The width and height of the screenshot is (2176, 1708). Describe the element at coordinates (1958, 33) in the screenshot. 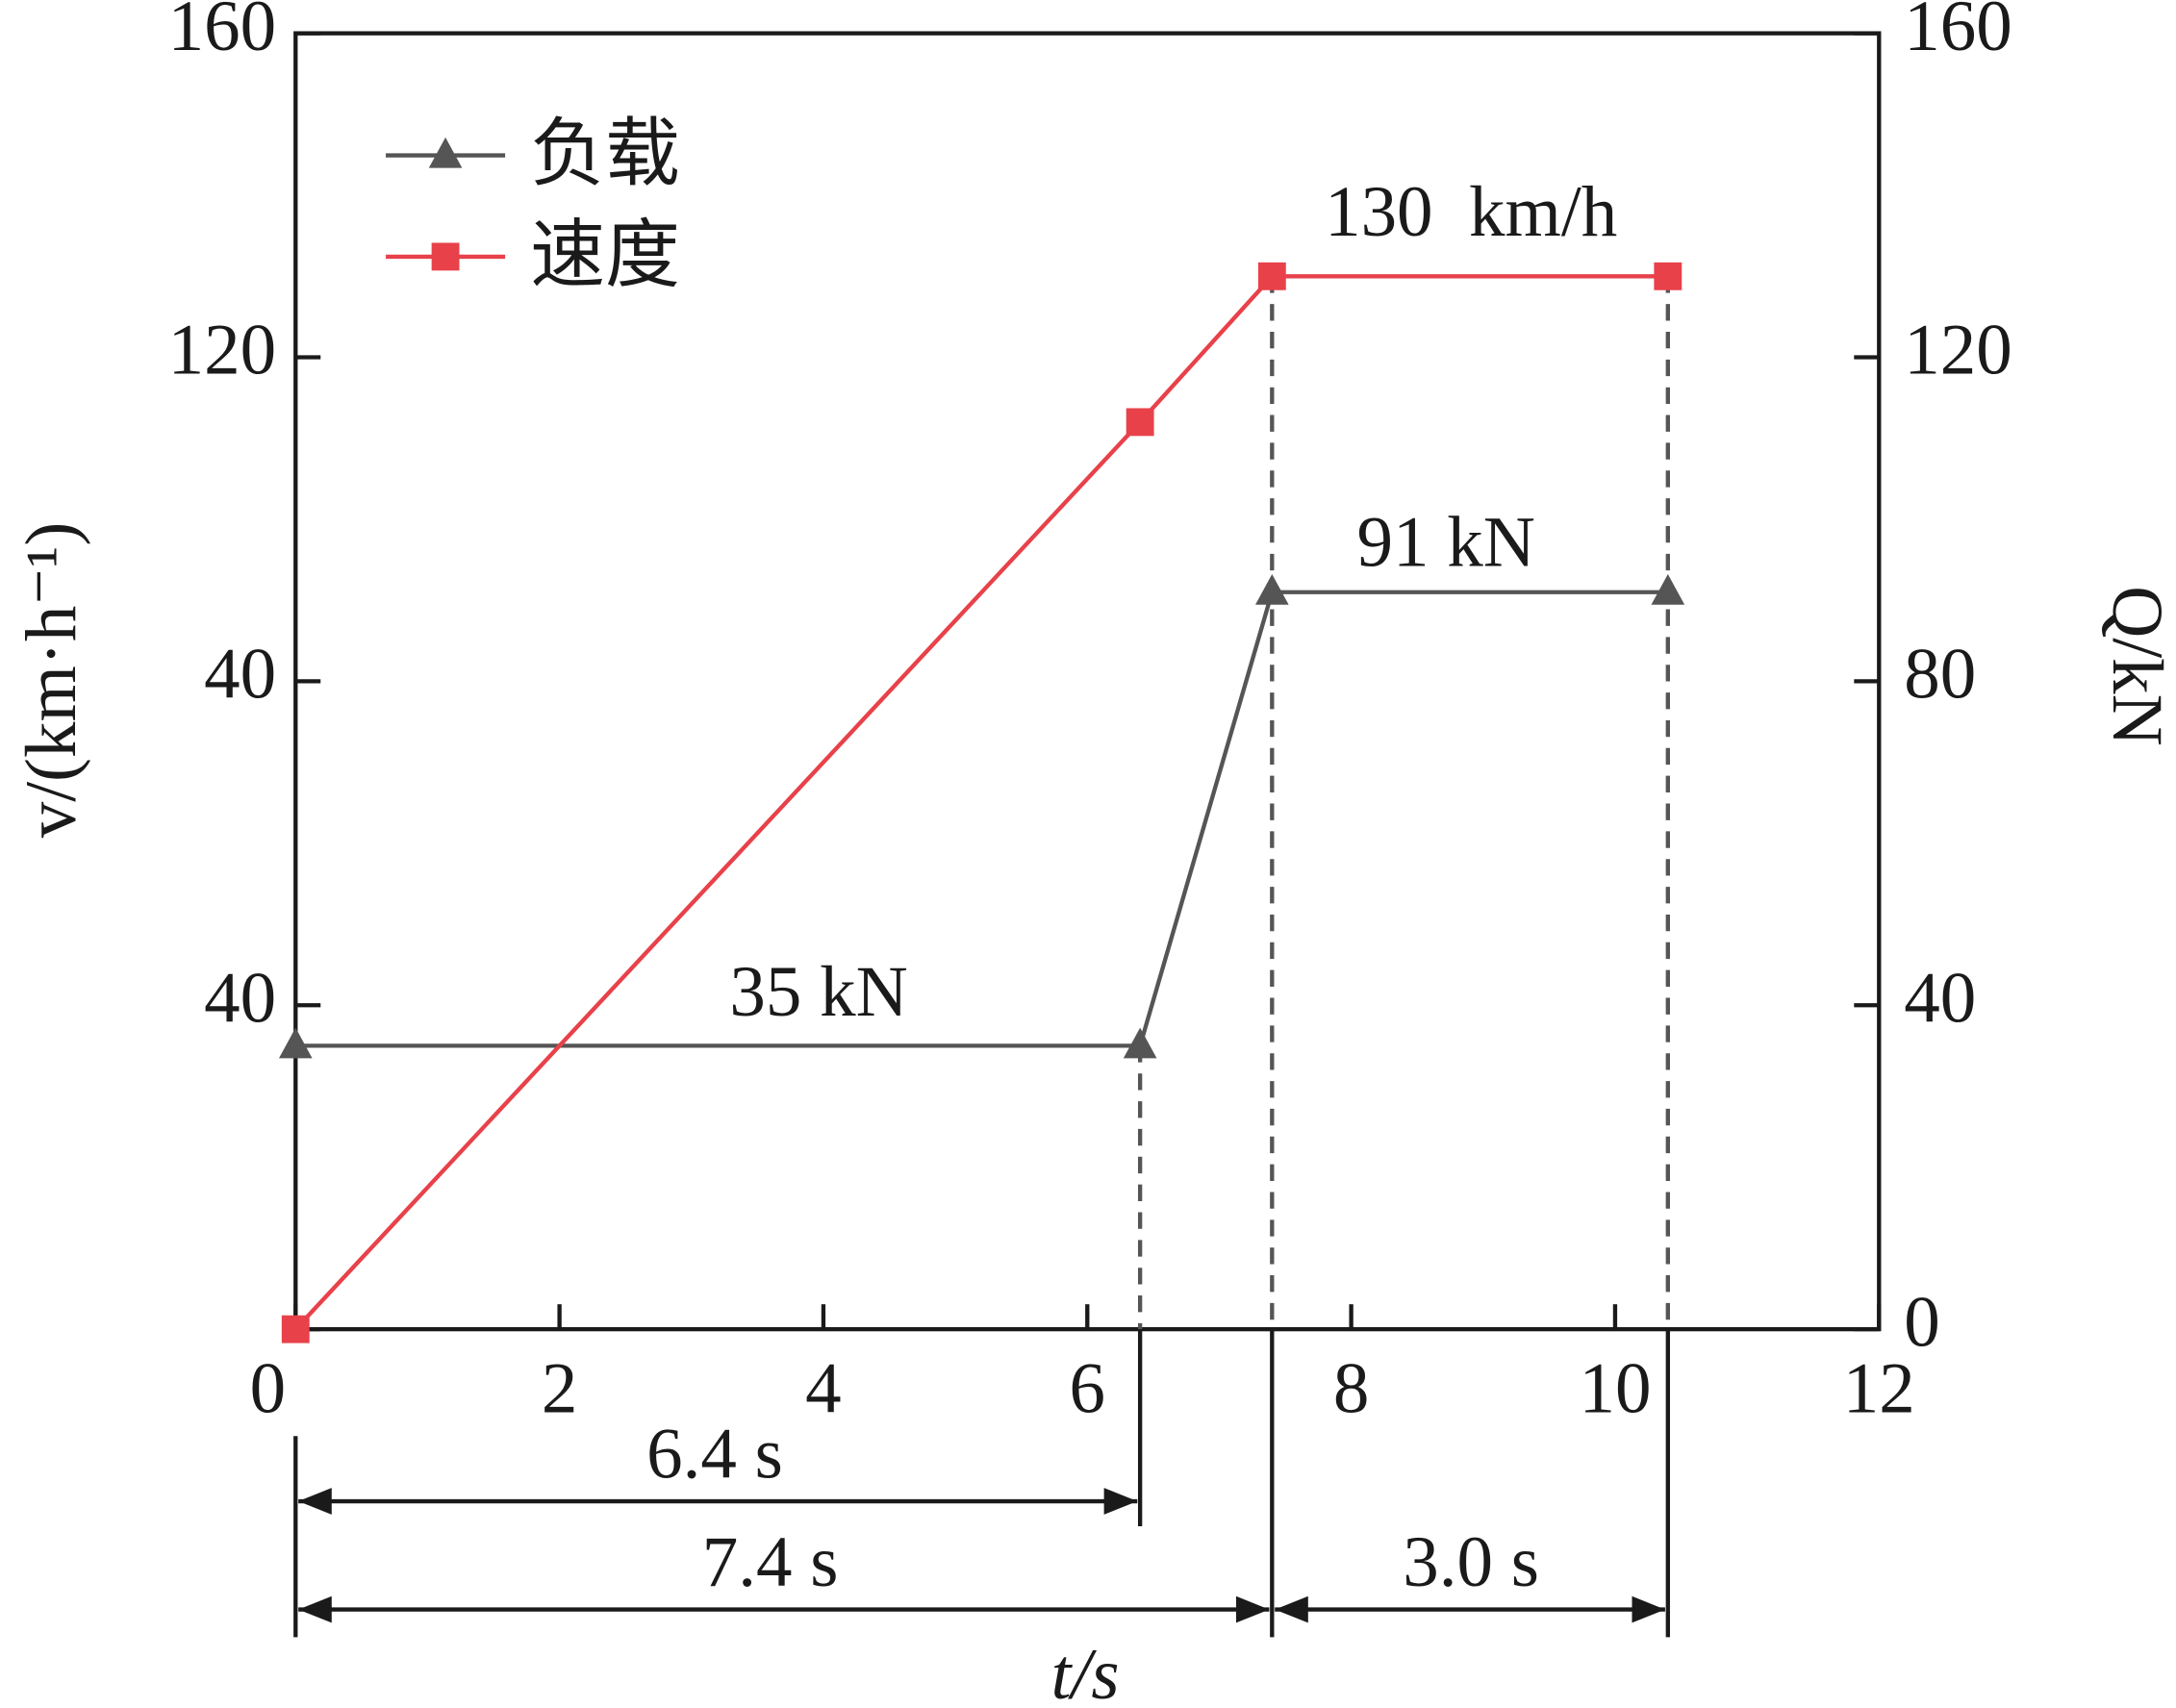

I see `y2-tick-label: 160` at that location.